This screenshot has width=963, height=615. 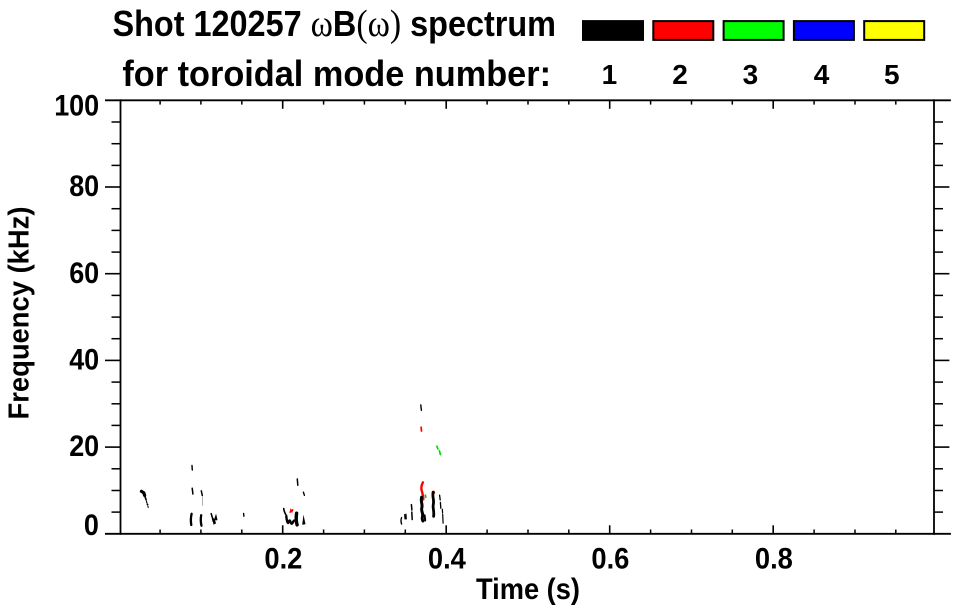 I want to click on svg-text: 20, so click(x=84, y=446).